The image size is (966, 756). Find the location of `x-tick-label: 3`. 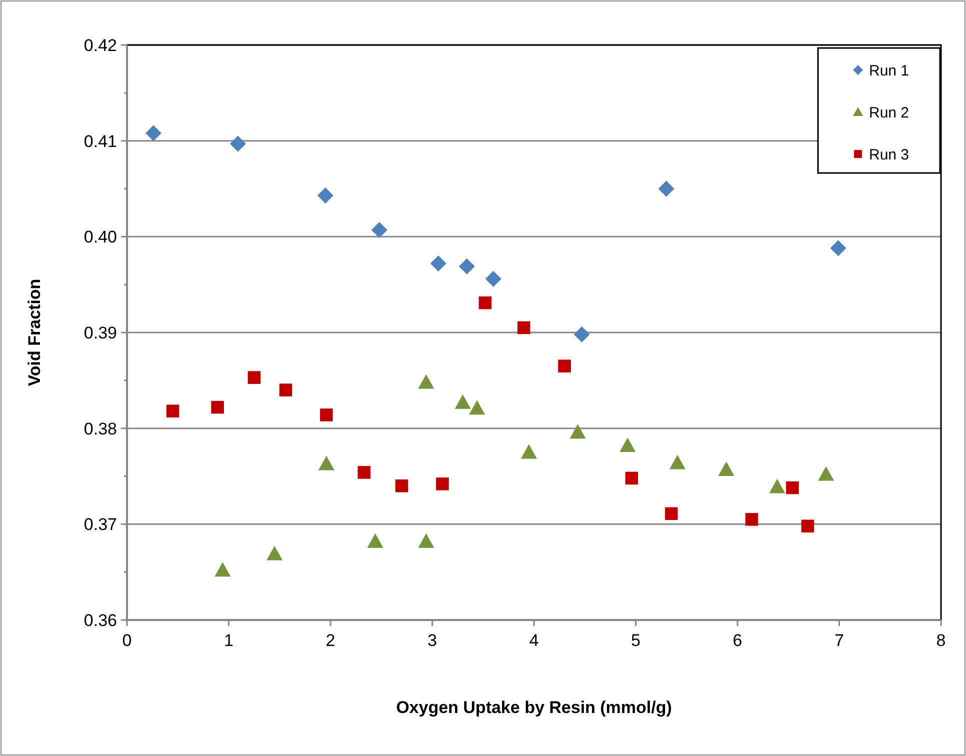

x-tick-label: 3 is located at coordinates (432, 640).